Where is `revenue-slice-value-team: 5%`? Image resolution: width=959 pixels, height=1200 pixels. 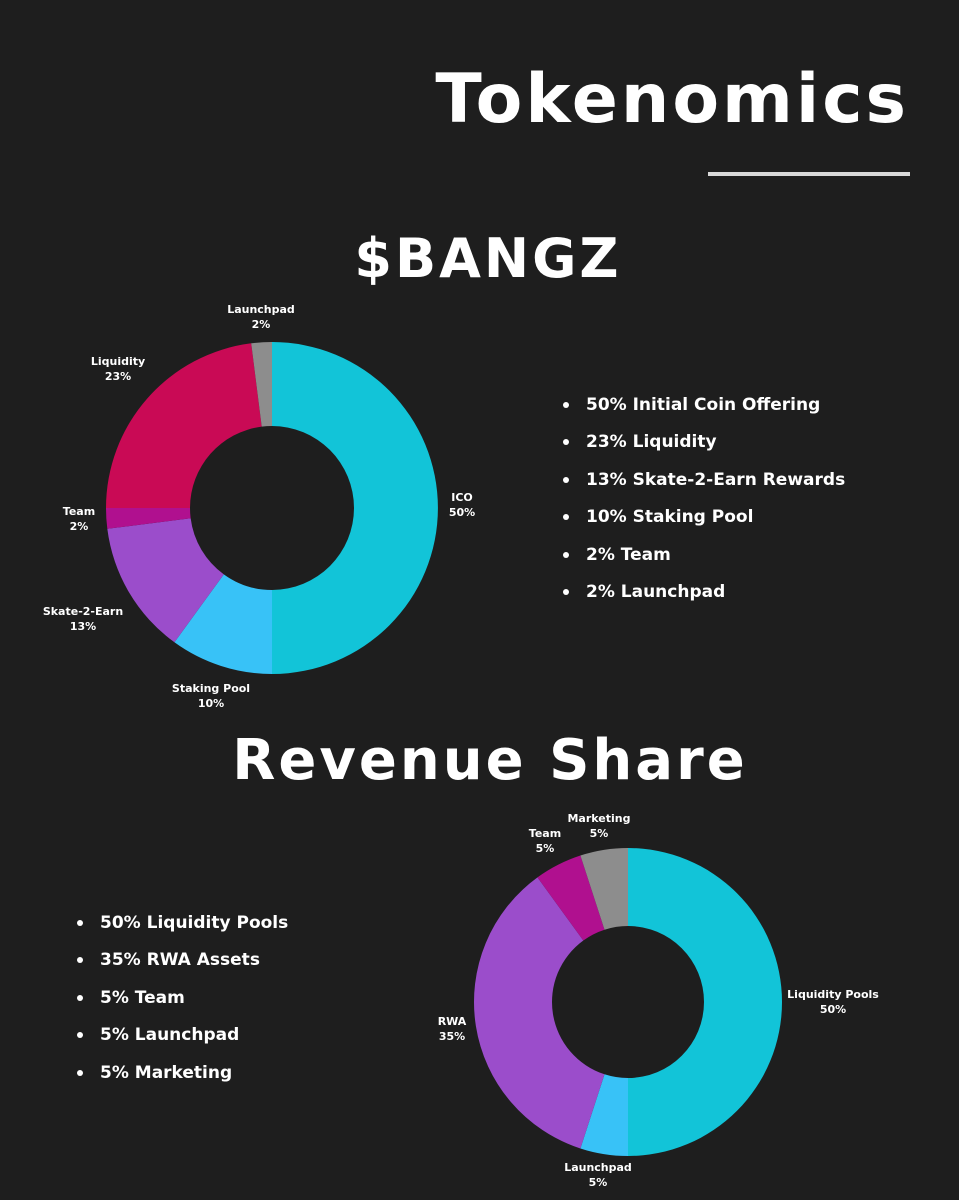
revenue-slice-value-team: 5% is located at coordinates (545, 848).